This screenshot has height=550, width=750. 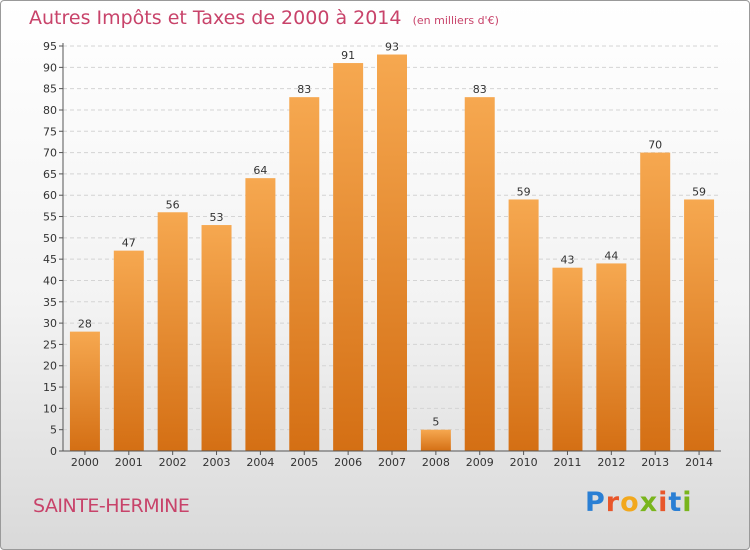 What do you see at coordinates (50, 323) in the screenshot?
I see `y-tick-label: 30` at bounding box center [50, 323].